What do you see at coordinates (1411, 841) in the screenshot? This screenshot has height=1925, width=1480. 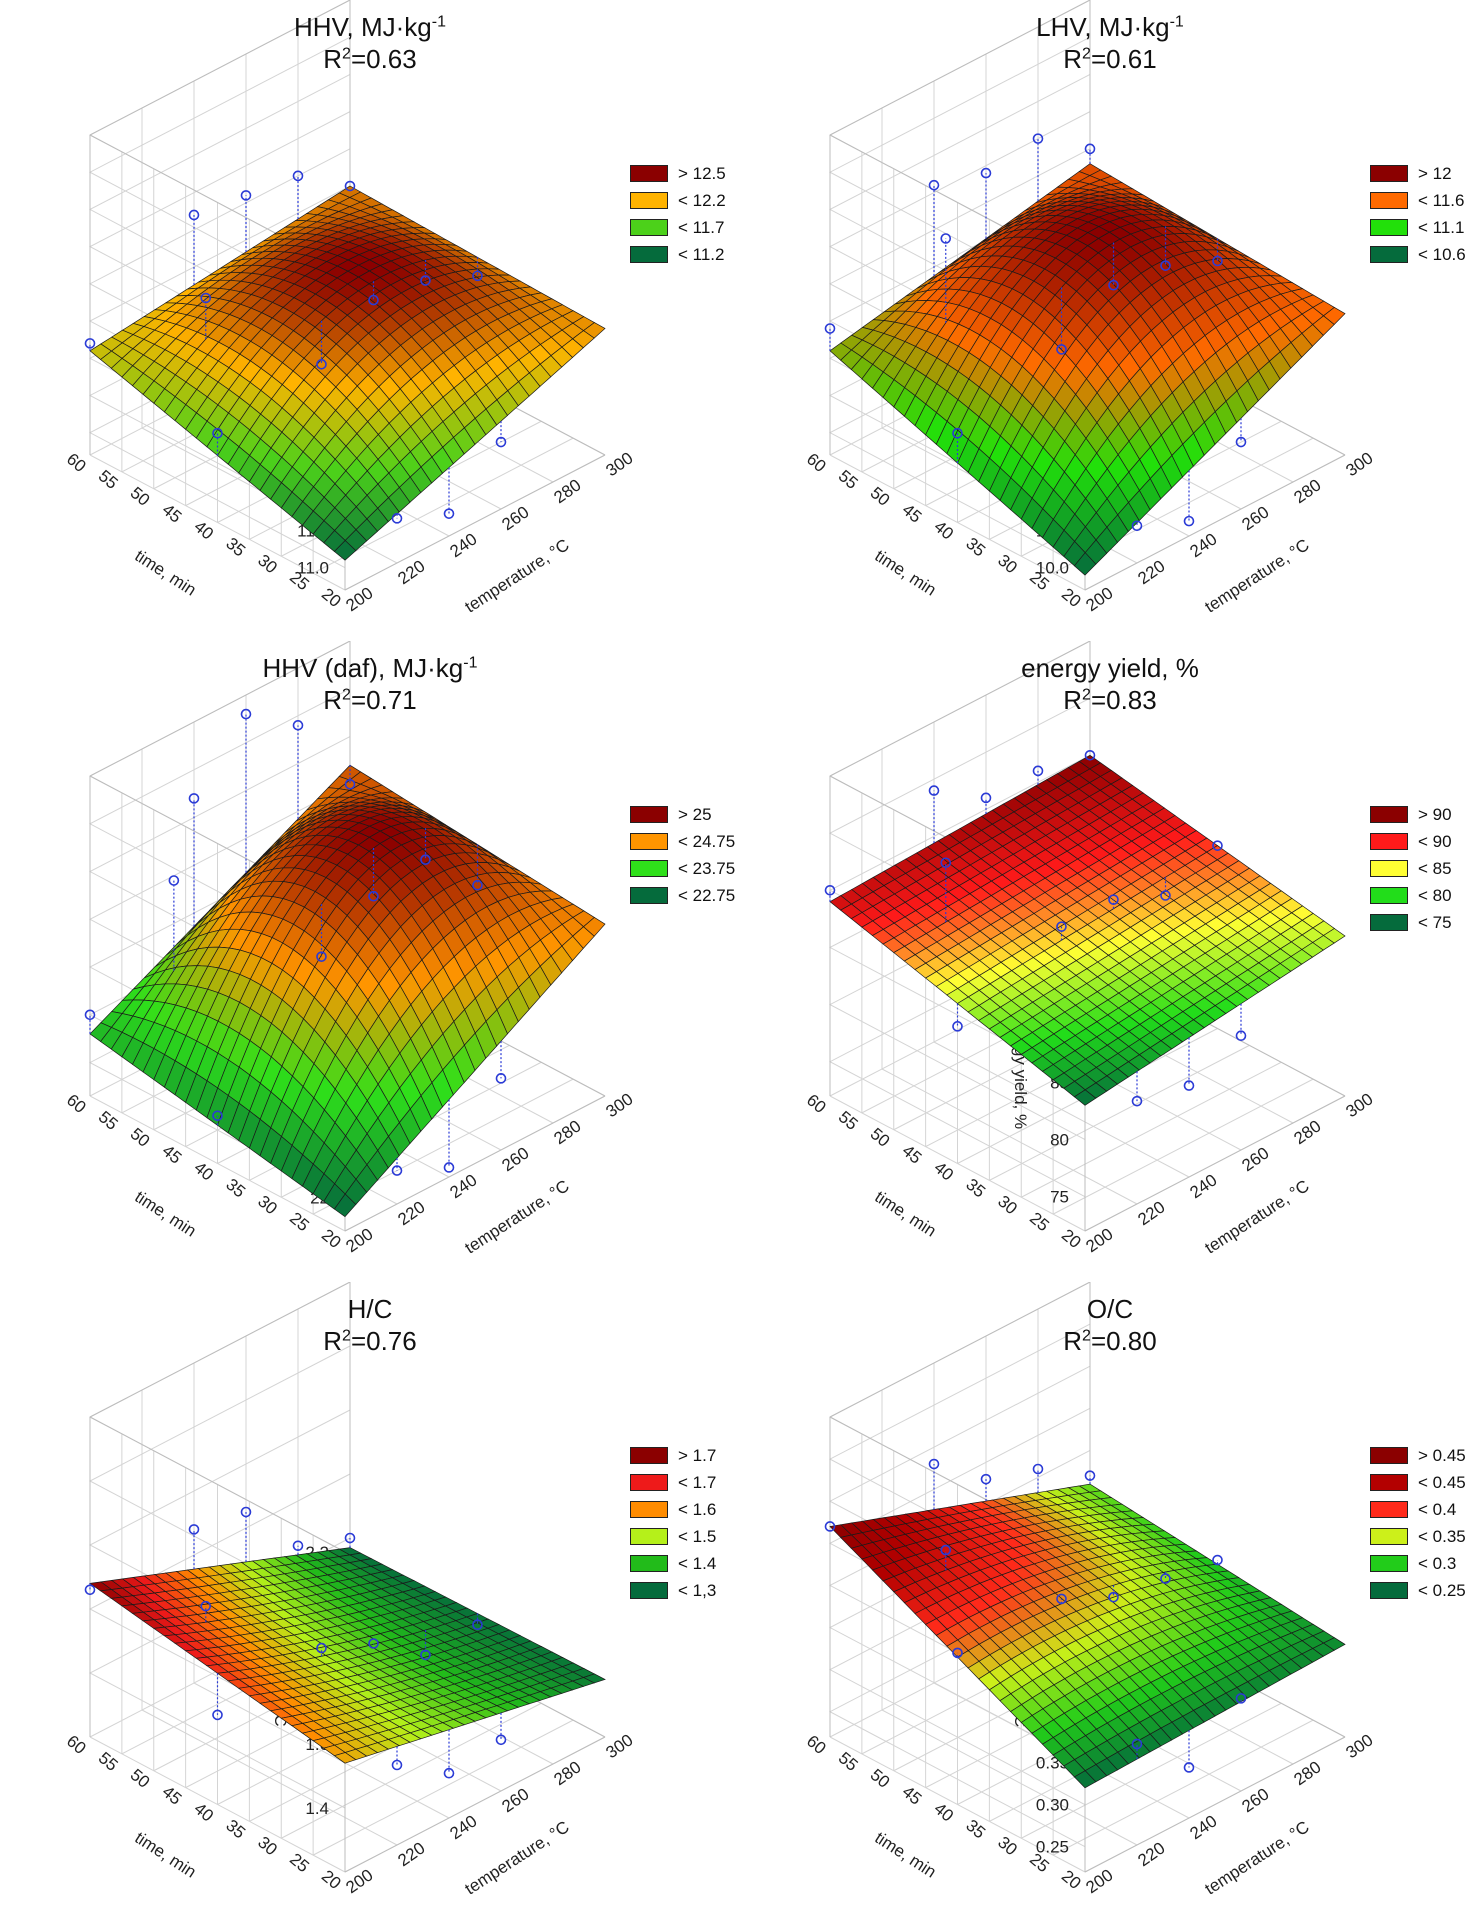 I see `legend-item: < 90` at bounding box center [1411, 841].